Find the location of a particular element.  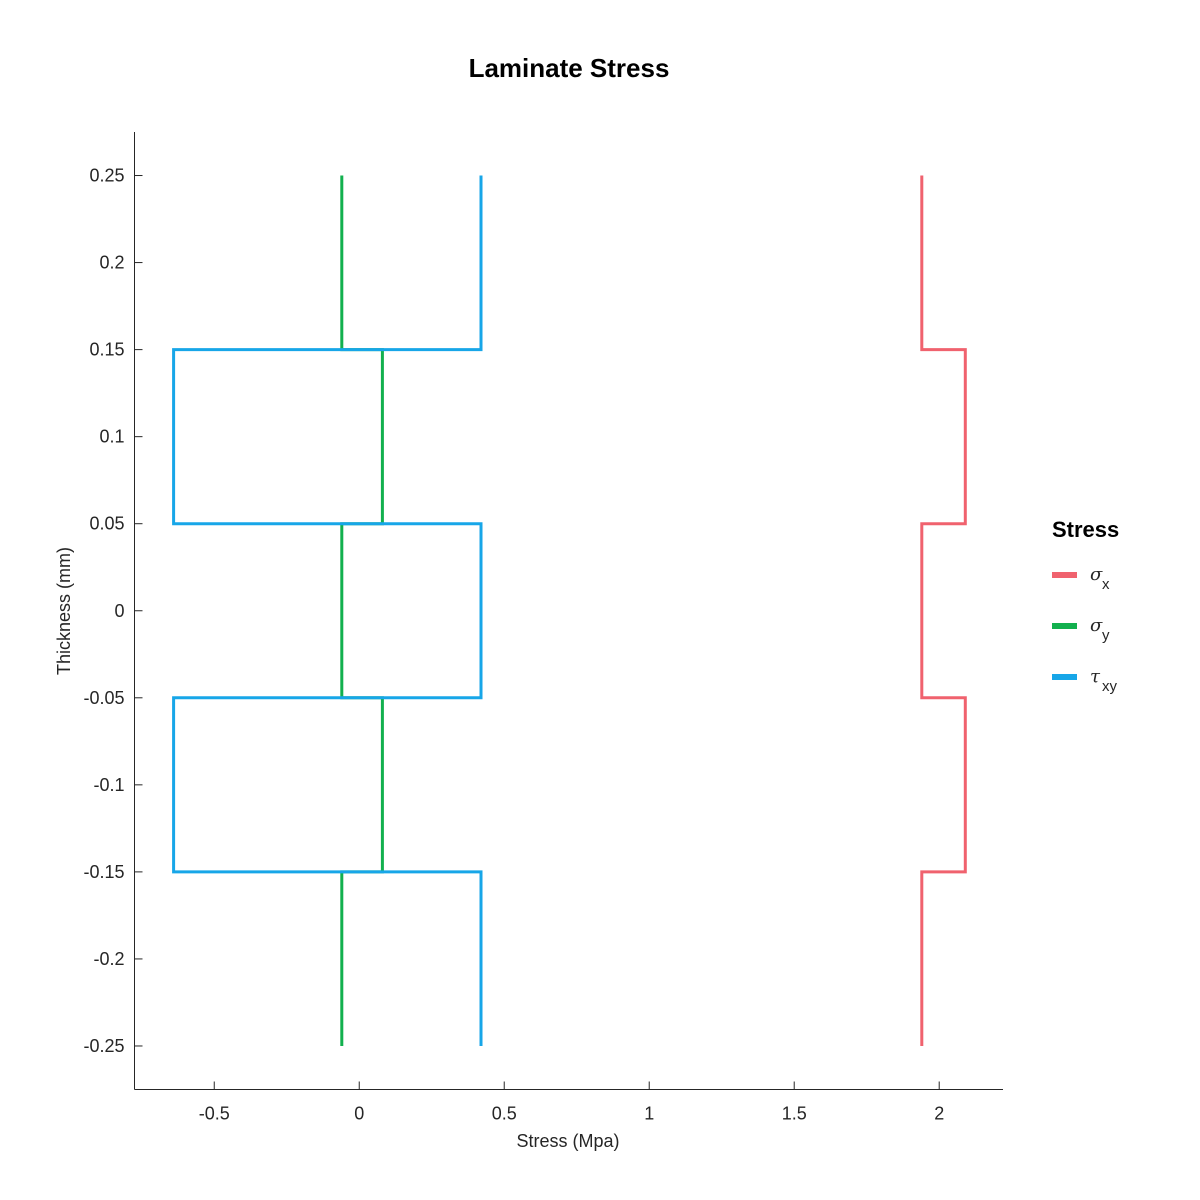

legend-subscript: y is located at coordinates (1106, 635).